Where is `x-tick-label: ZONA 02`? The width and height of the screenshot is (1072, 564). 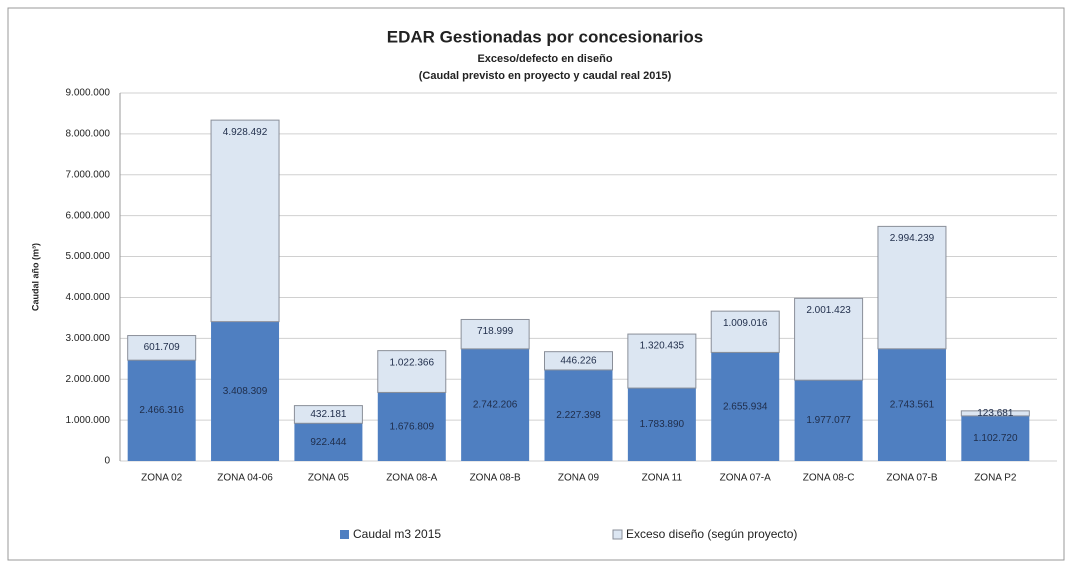 x-tick-label: ZONA 02 is located at coordinates (162, 478).